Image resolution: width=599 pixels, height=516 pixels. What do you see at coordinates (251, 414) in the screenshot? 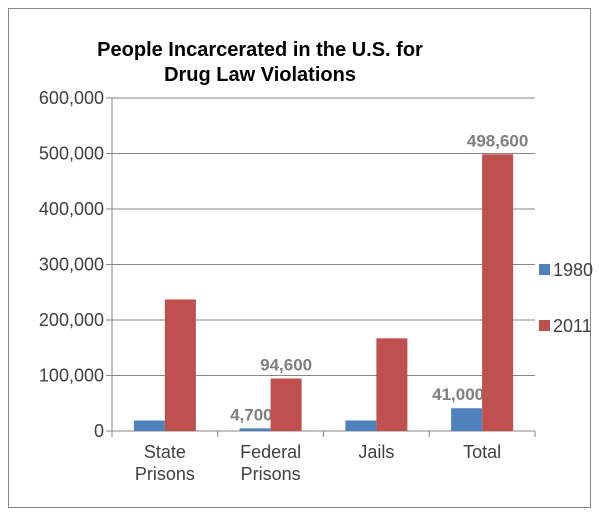
I see `data-label: 4,700` at bounding box center [251, 414].